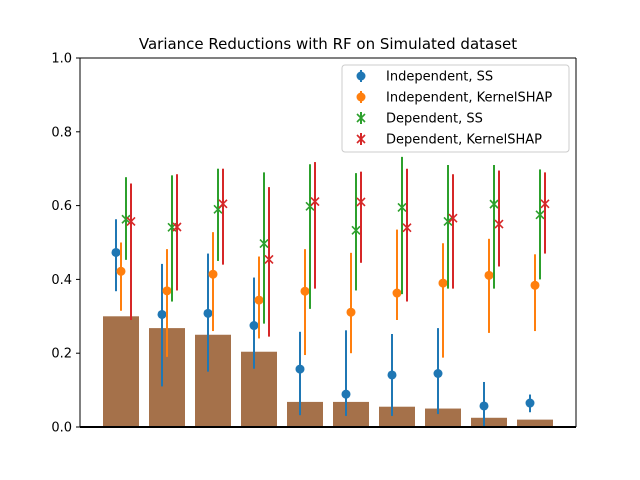  What do you see at coordinates (61, 428) in the screenshot?
I see `y-tick-label: 0.0` at bounding box center [61, 428].